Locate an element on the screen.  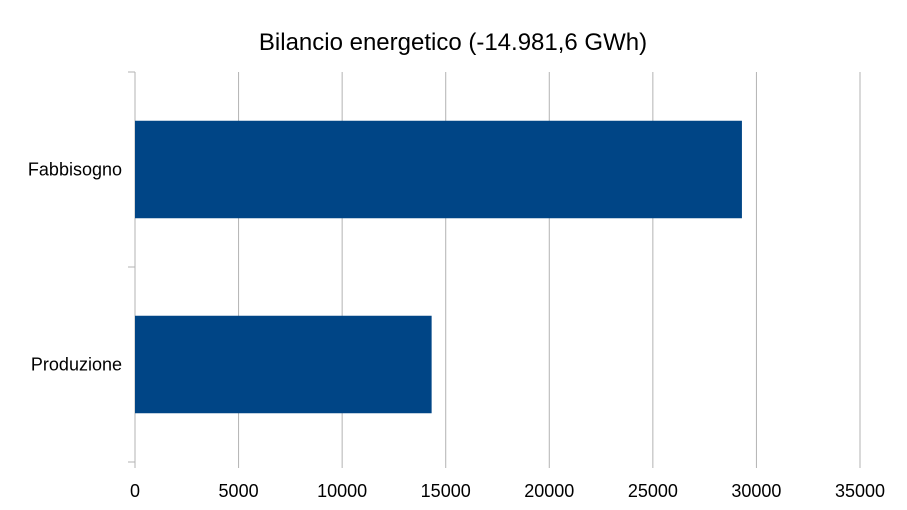
x-tick-label: 35000 is located at coordinates (860, 491).